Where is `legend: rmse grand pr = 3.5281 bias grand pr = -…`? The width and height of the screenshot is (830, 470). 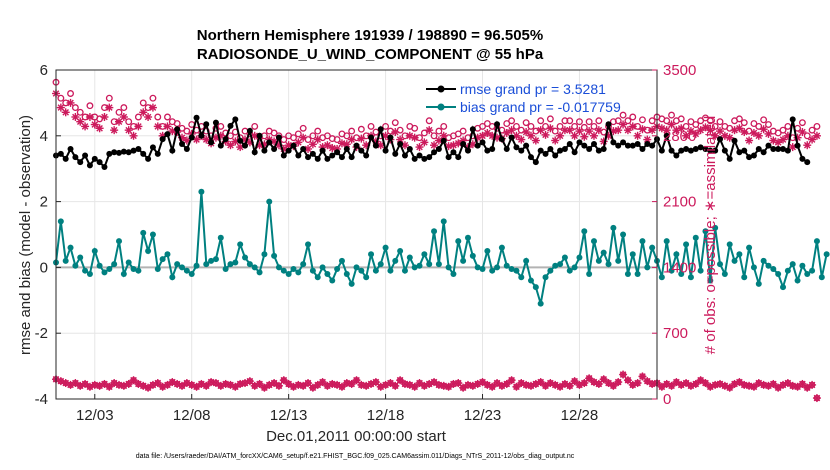
legend: rmse grand pr = 3.5281 bias grand pr = -… is located at coordinates (523, 98).